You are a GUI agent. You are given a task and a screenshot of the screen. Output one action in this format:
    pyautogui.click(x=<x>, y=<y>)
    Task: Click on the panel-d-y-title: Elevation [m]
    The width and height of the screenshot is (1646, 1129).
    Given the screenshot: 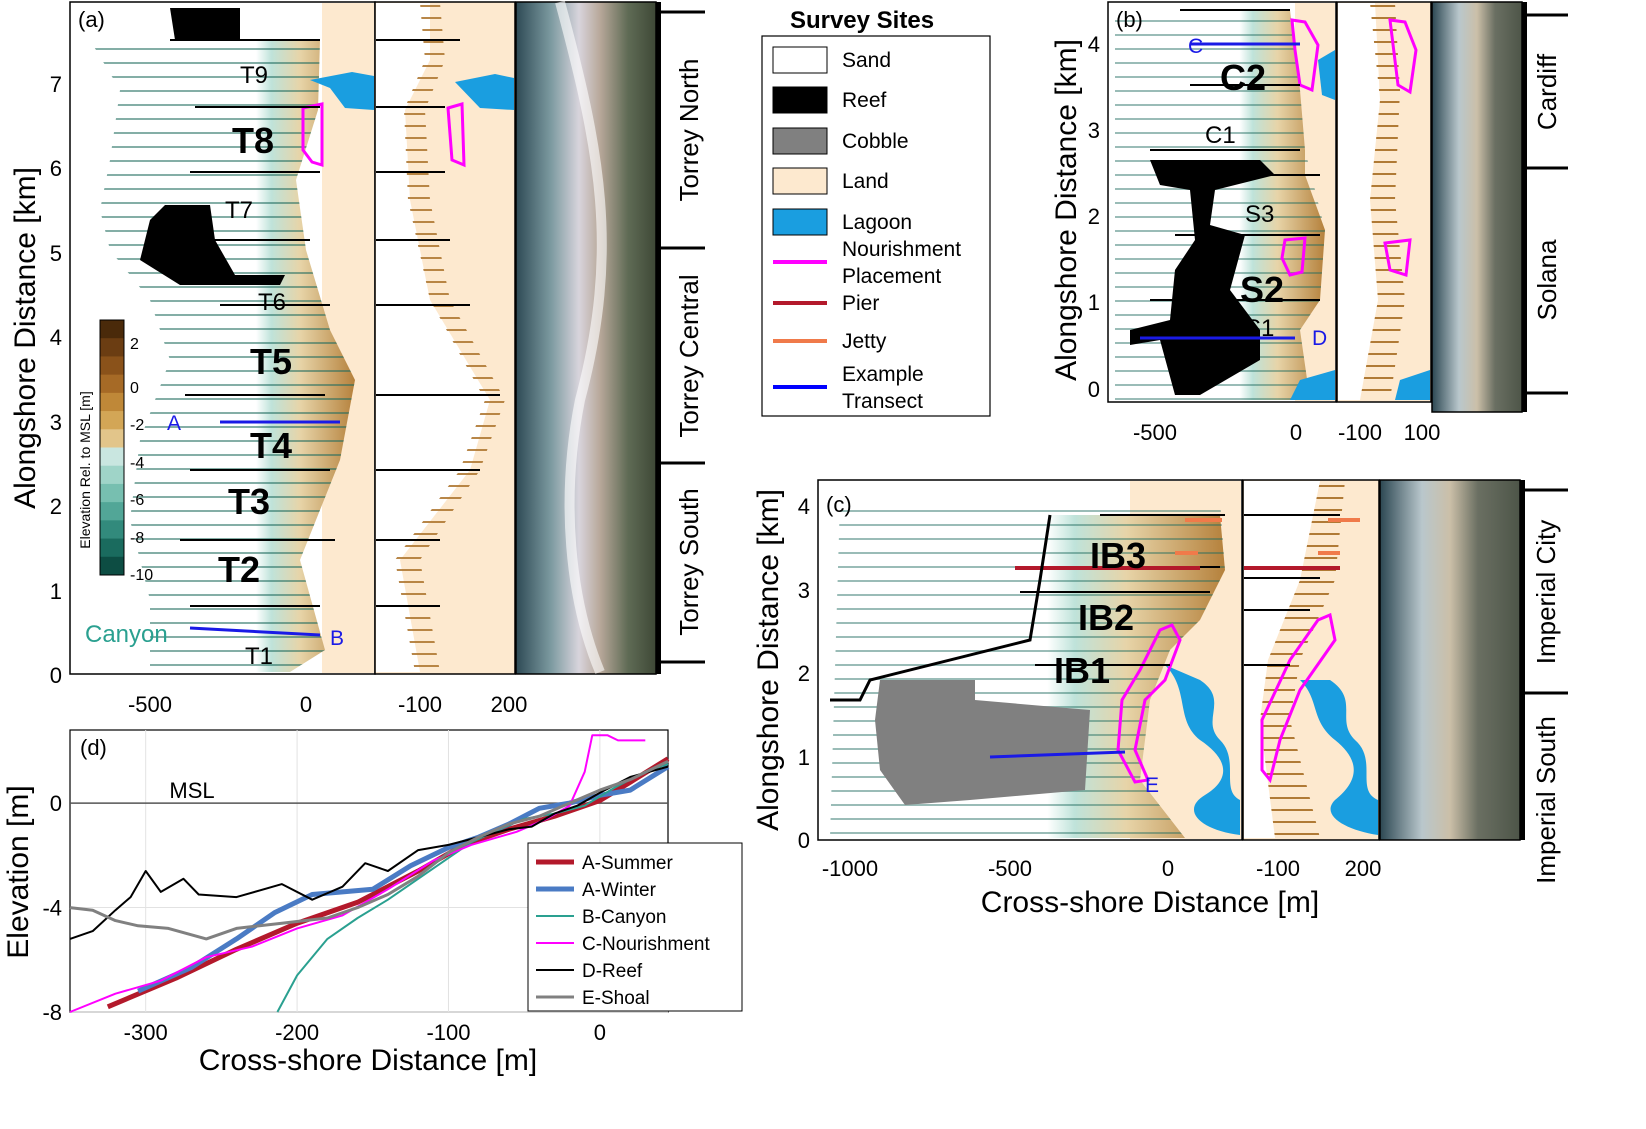 What is the action you would take?
    pyautogui.click(x=18, y=871)
    